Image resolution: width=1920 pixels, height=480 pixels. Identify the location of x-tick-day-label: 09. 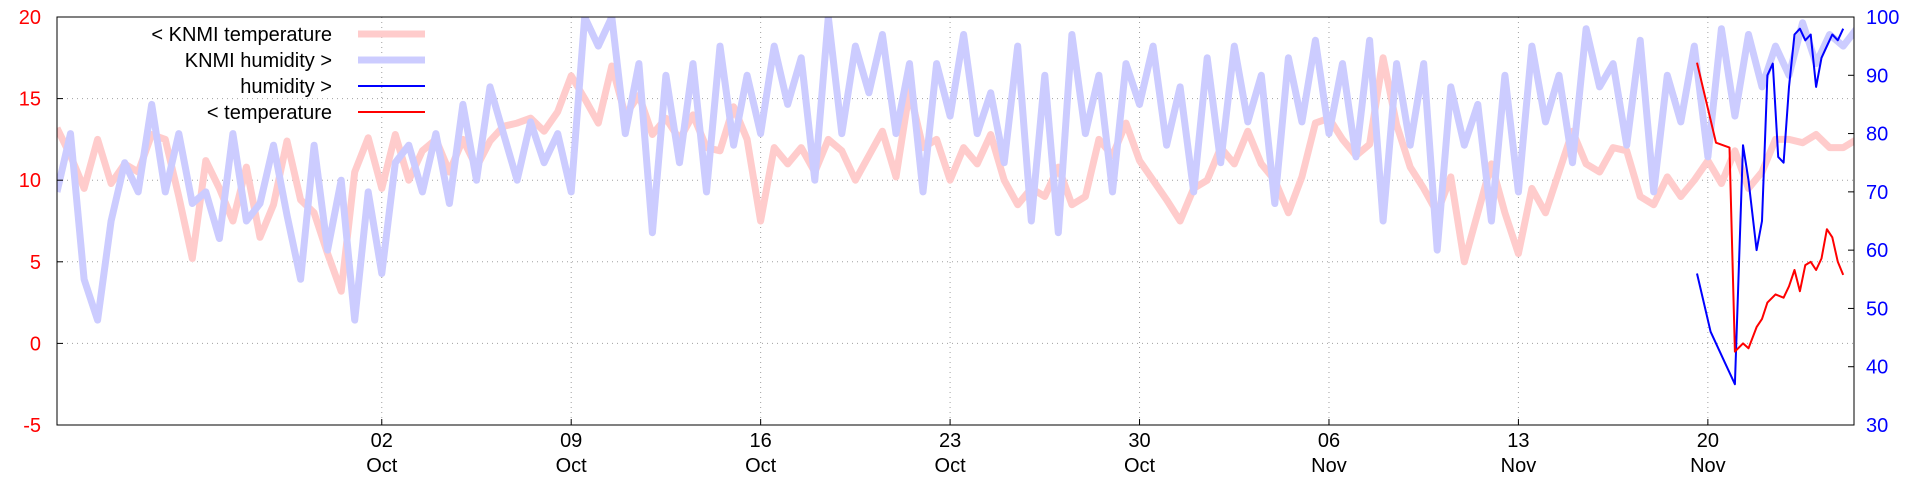
(571, 441).